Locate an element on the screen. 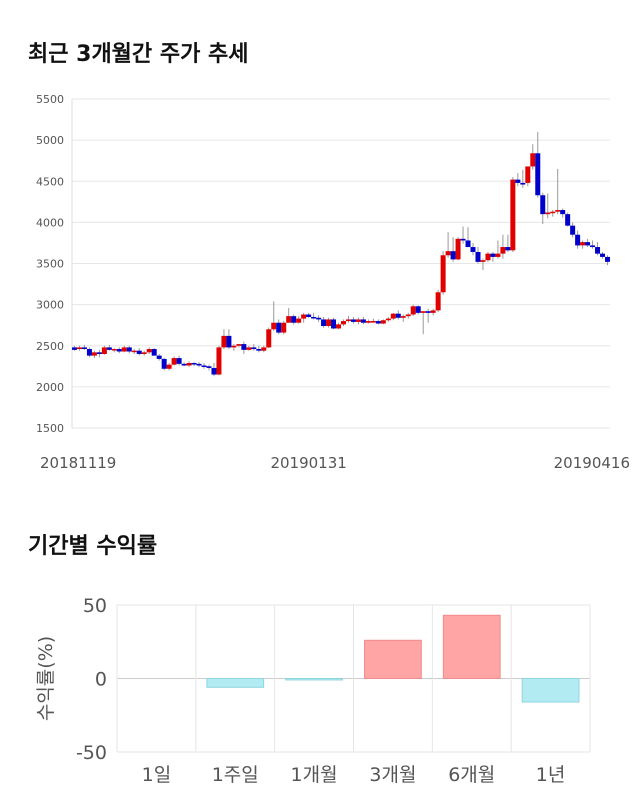 Image resolution: width=640 pixels, height=810 pixels. x-tick-label: 20190416 is located at coordinates (592, 463).